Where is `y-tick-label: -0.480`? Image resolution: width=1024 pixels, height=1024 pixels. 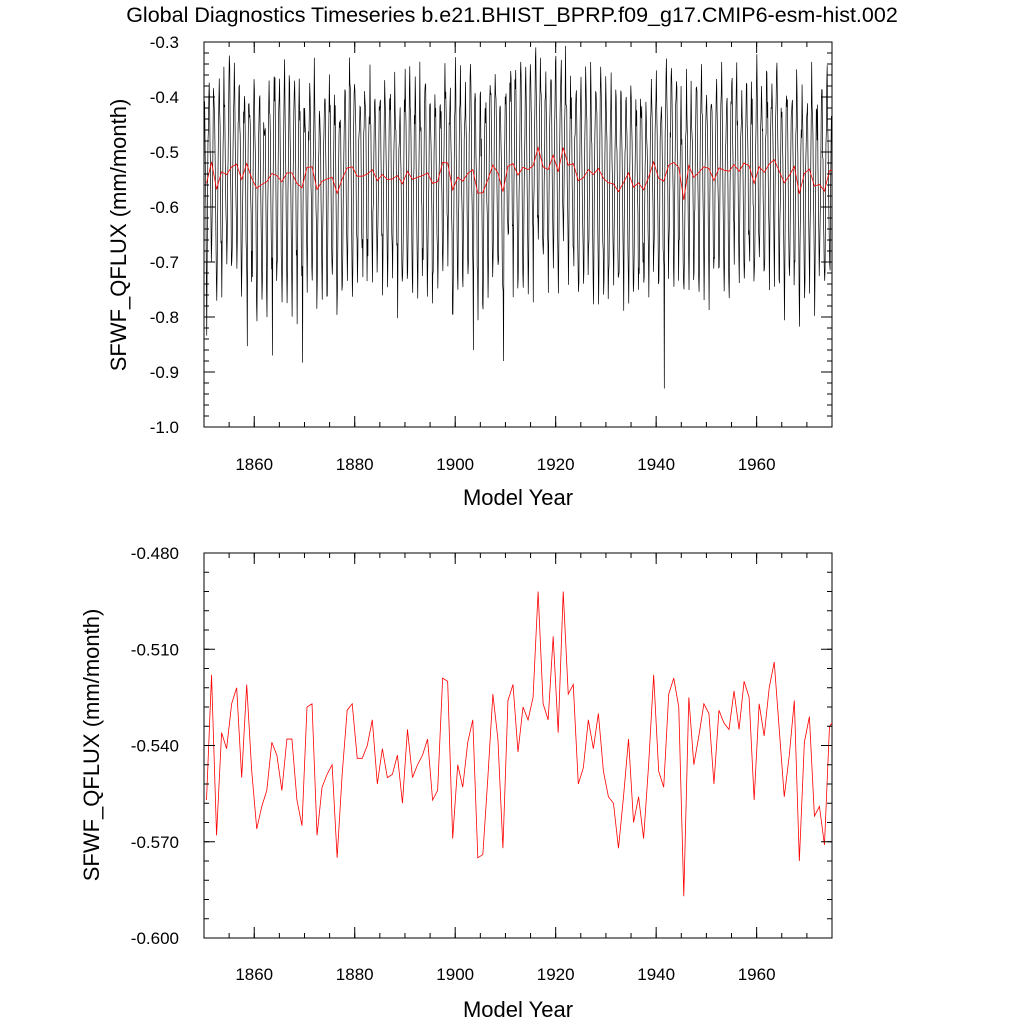
y-tick-label: -0.480 is located at coordinates (155, 553).